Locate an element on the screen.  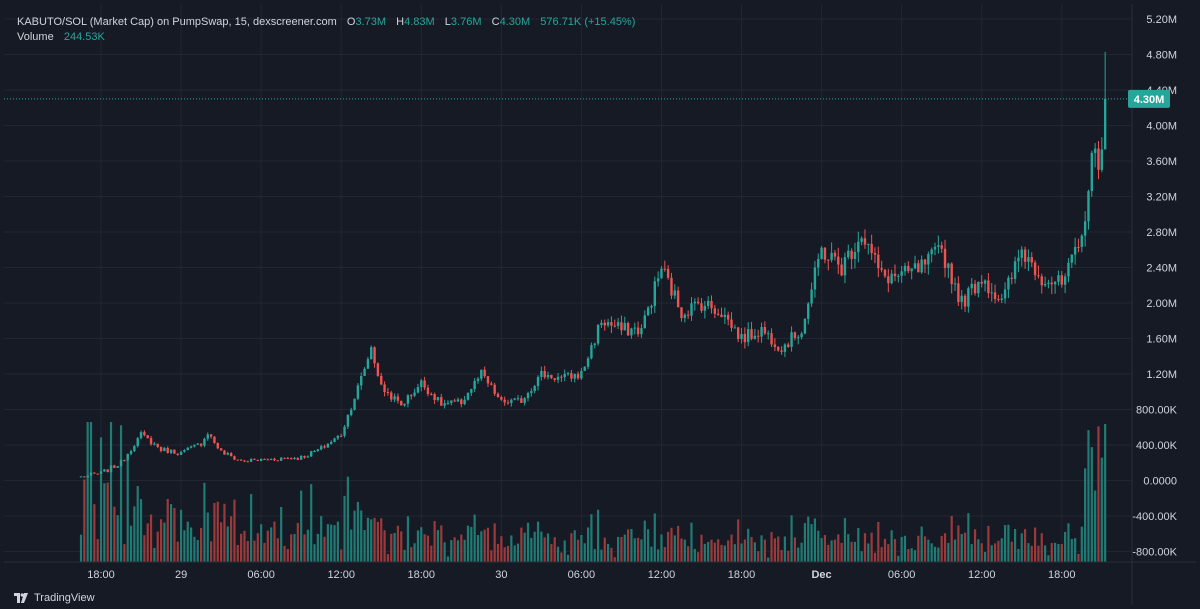
y-tick-label: -400.00K is located at coordinates (1154, 517).